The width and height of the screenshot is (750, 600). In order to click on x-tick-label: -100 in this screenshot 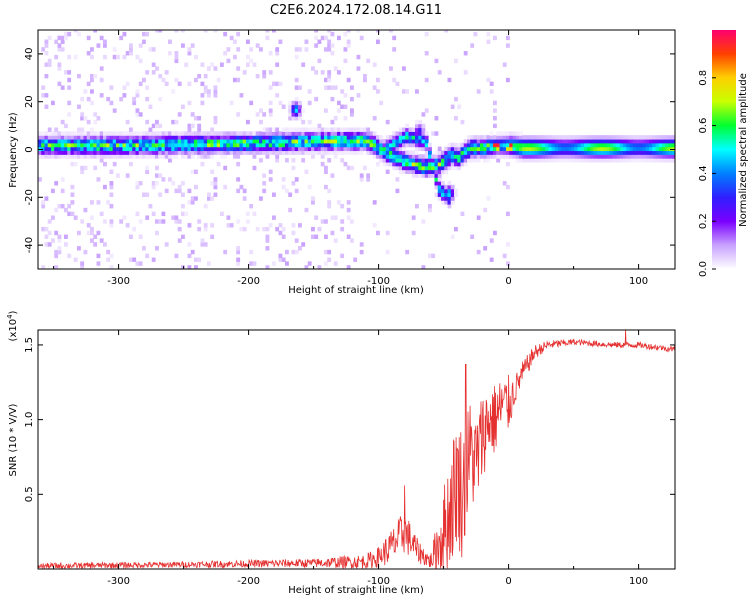, I will do `click(378, 281)`.